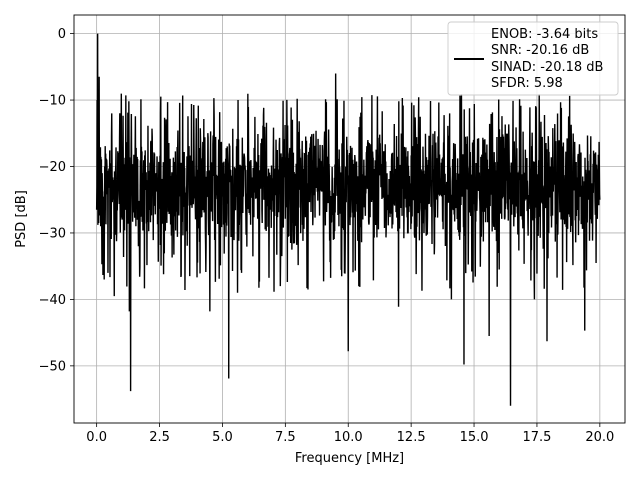  Describe the element at coordinates (52, 300) in the screenshot. I see `y-tick-label: −40` at that location.